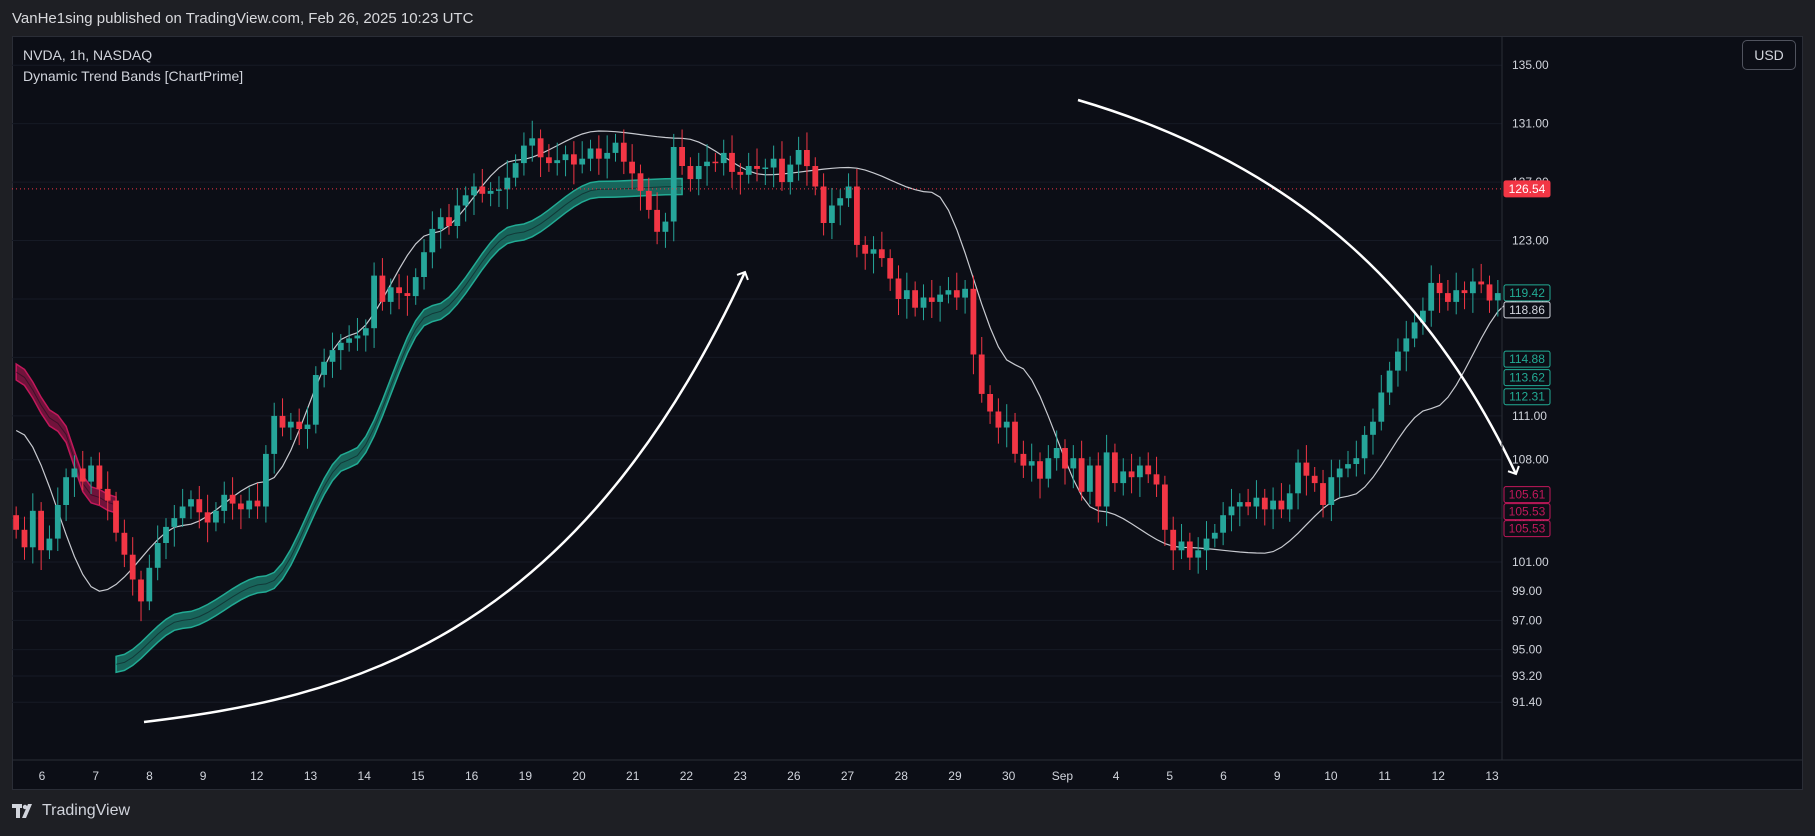 The width and height of the screenshot is (1815, 836). Describe the element at coordinates (1527, 310) in the screenshot. I see `svg-text: 118.86` at that location.